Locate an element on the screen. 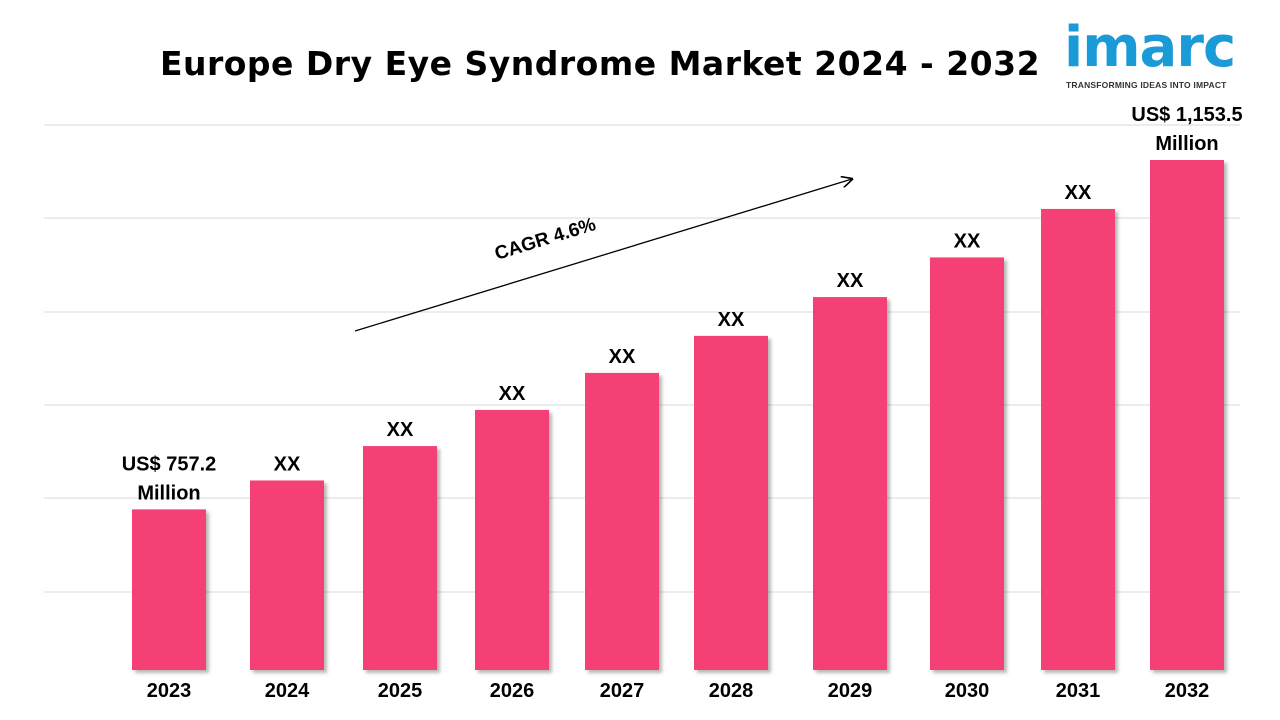  bar-2031 is located at coordinates (1078, 439).